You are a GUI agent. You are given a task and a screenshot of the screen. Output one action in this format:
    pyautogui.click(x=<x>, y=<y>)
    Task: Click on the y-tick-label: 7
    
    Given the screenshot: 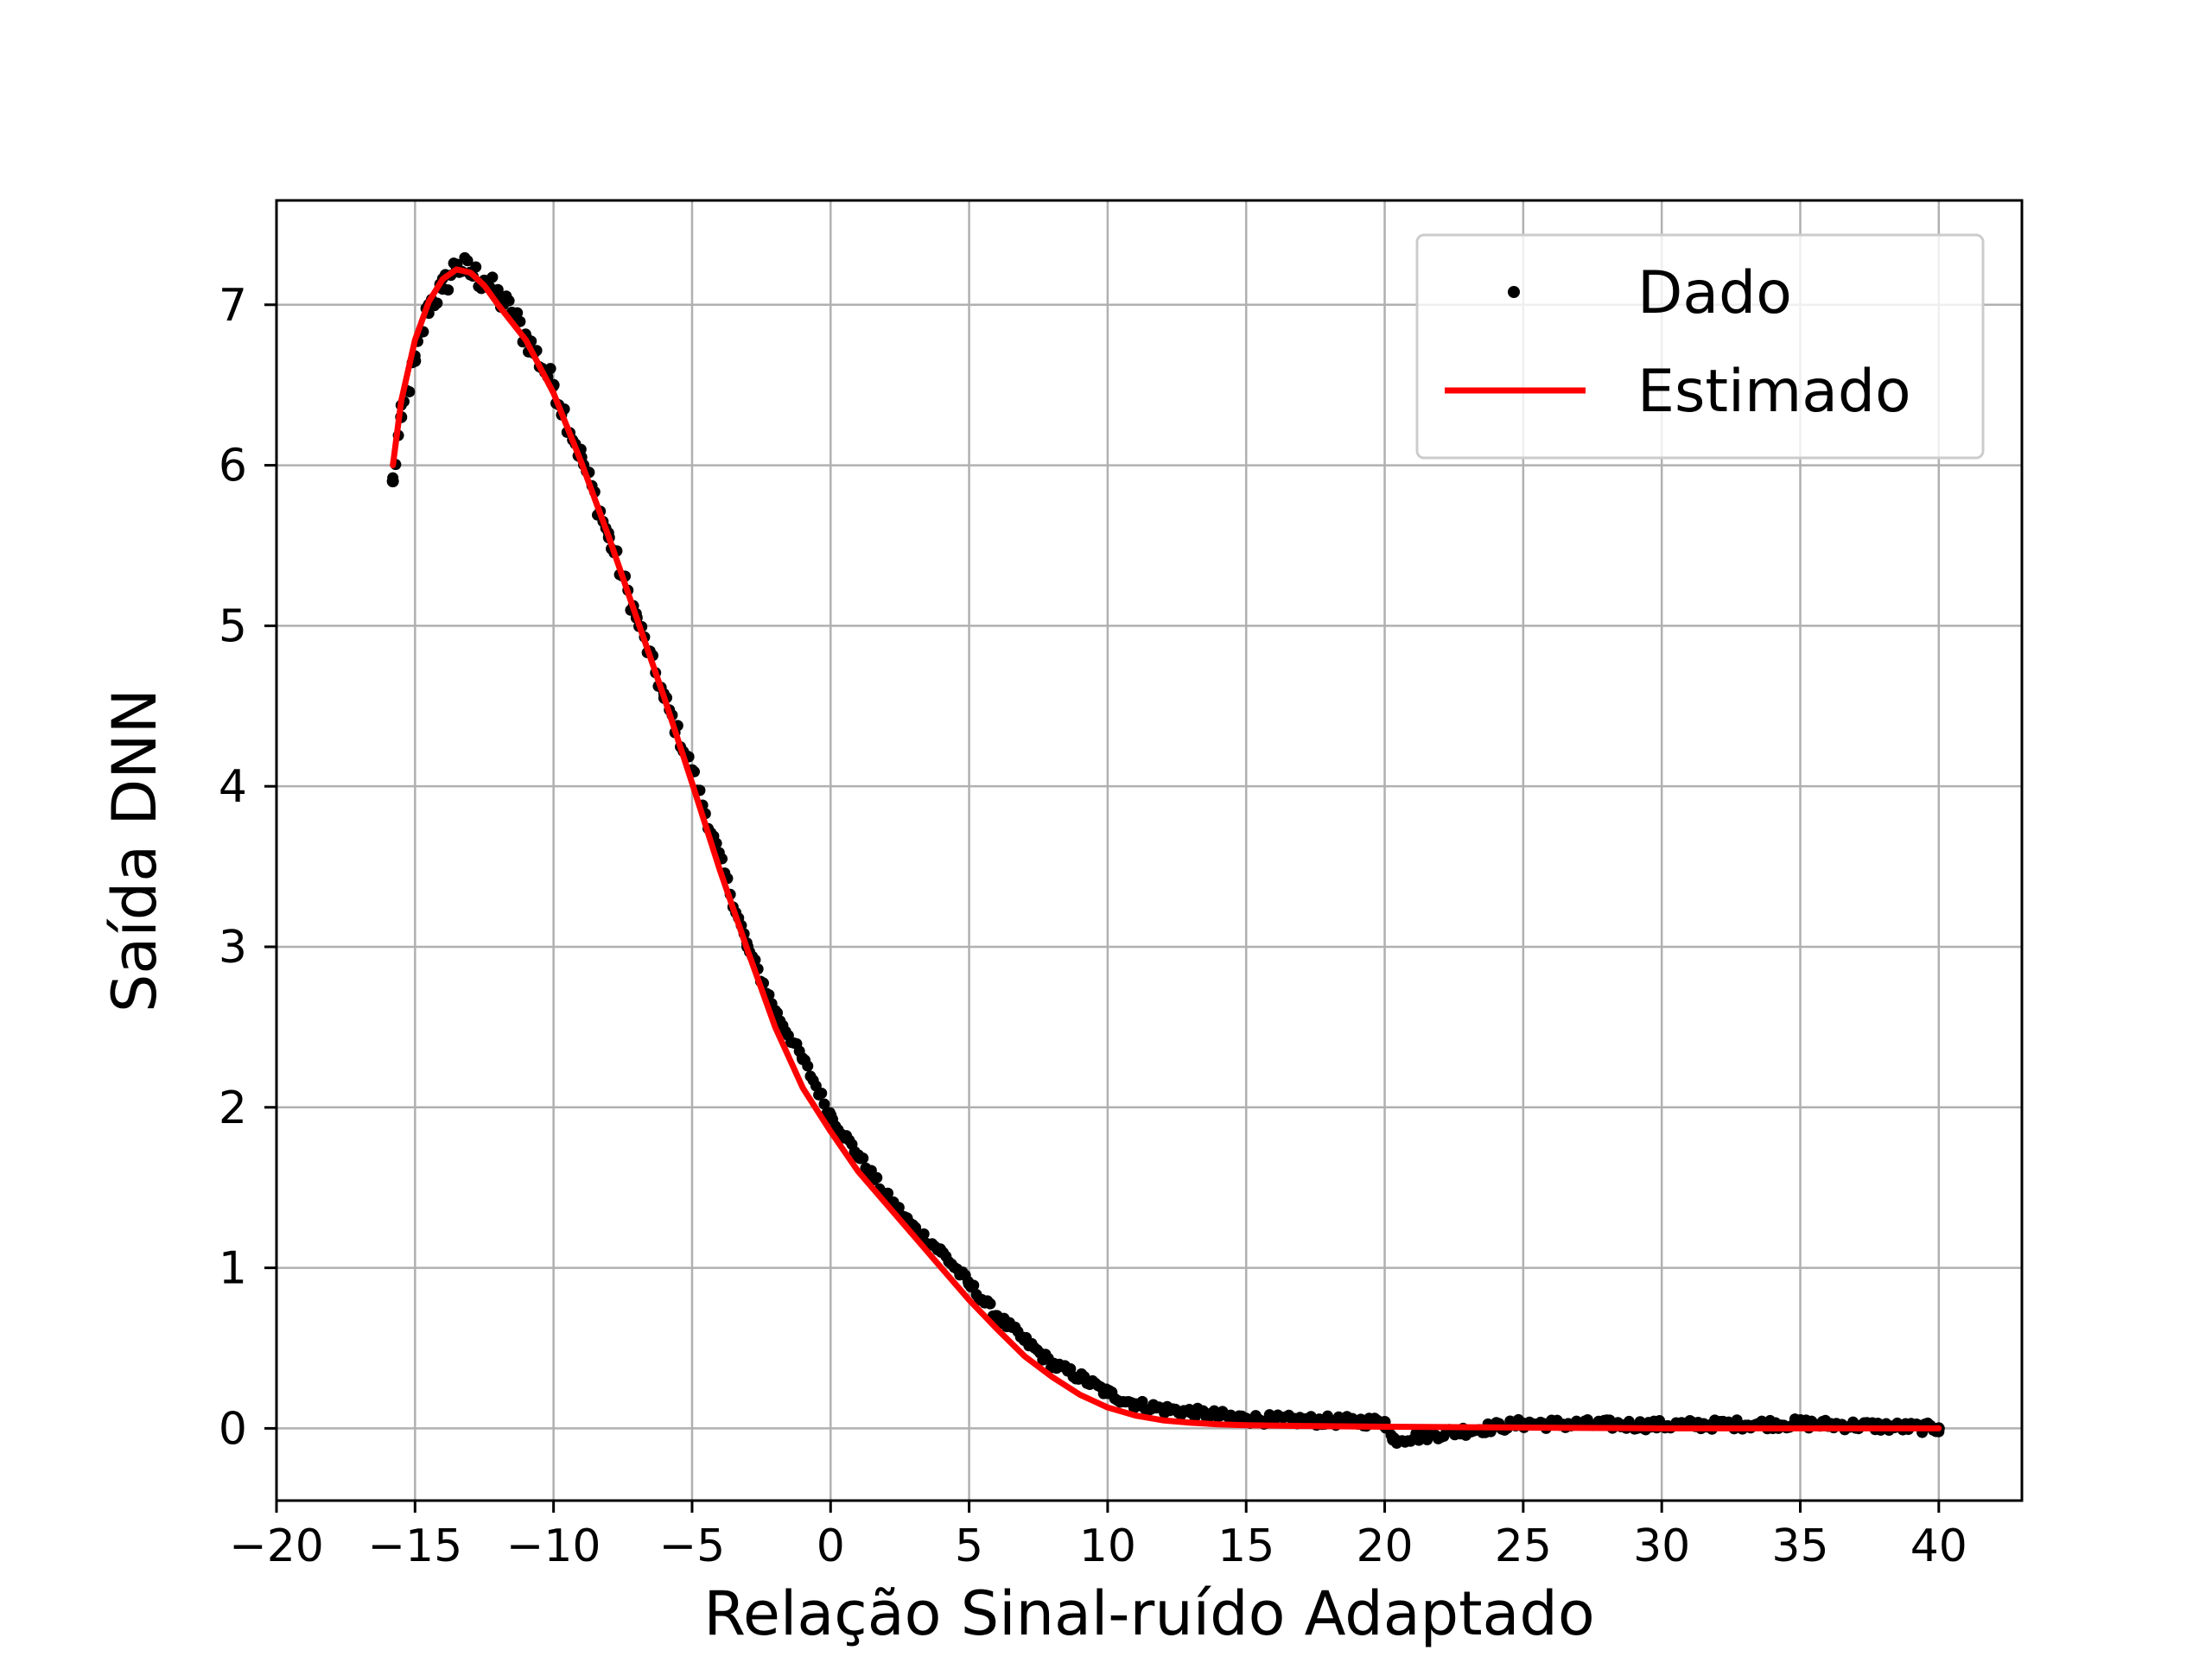 What is the action you would take?
    pyautogui.click(x=233, y=306)
    